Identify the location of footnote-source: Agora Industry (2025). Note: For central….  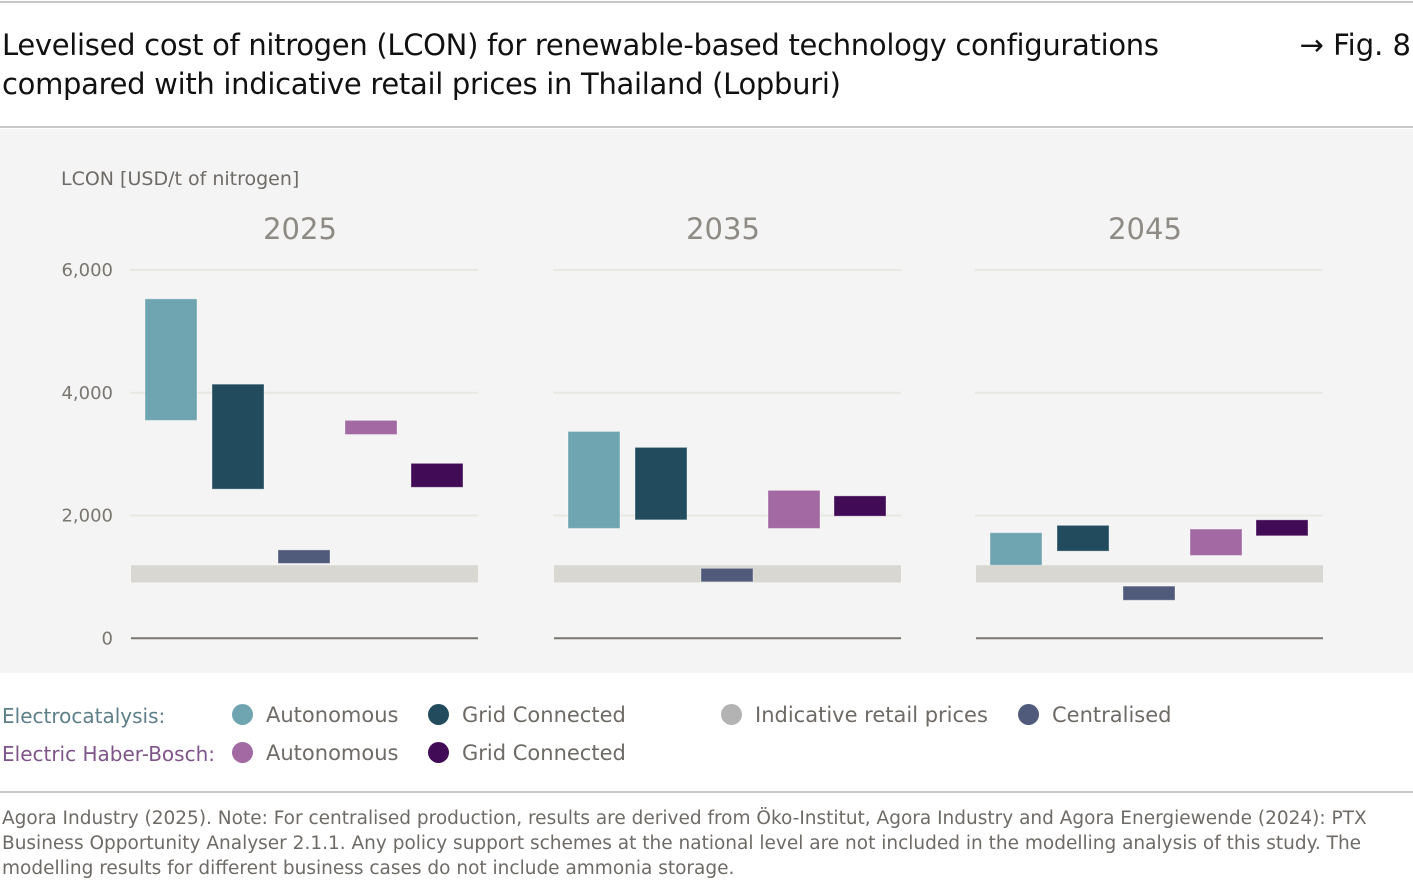
(684, 843).